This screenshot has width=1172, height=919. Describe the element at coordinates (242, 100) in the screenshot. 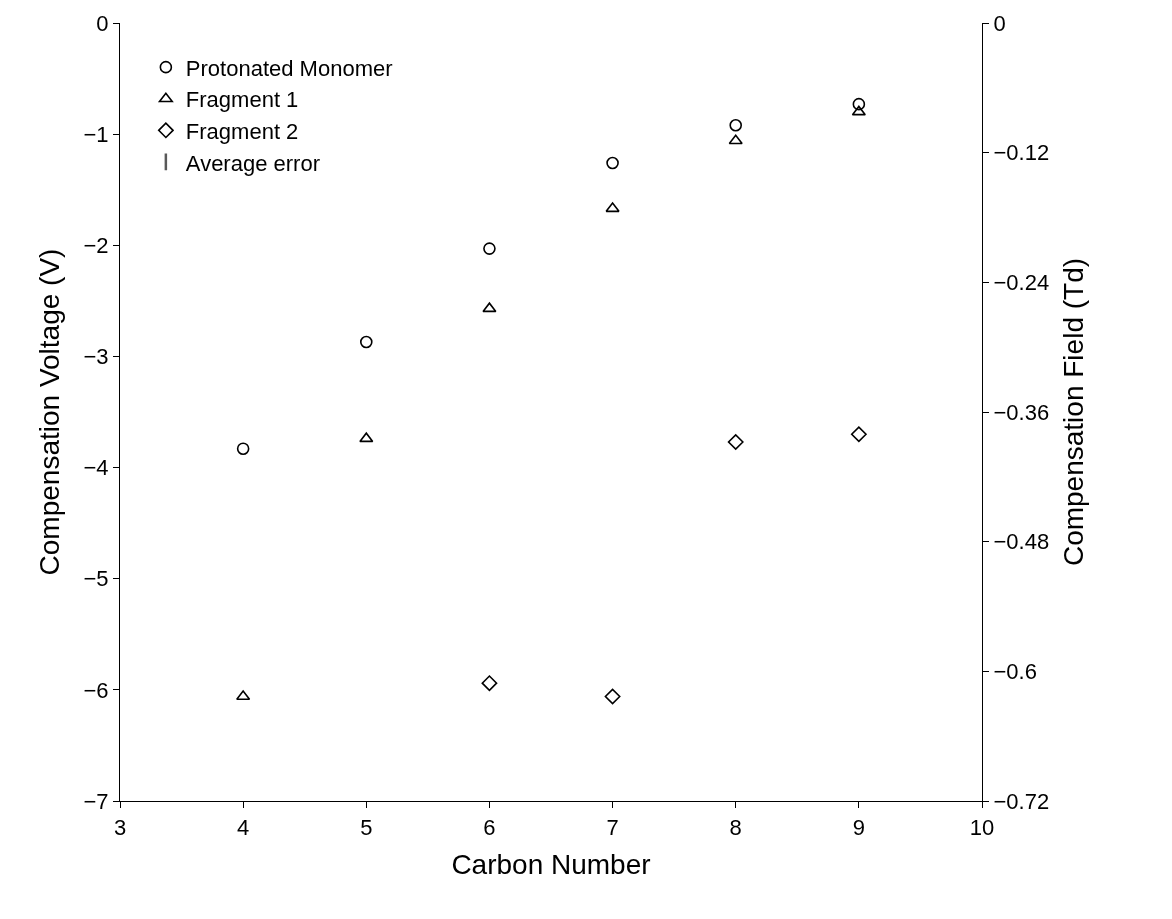

I see `legend-label: Fragment 1` at that location.